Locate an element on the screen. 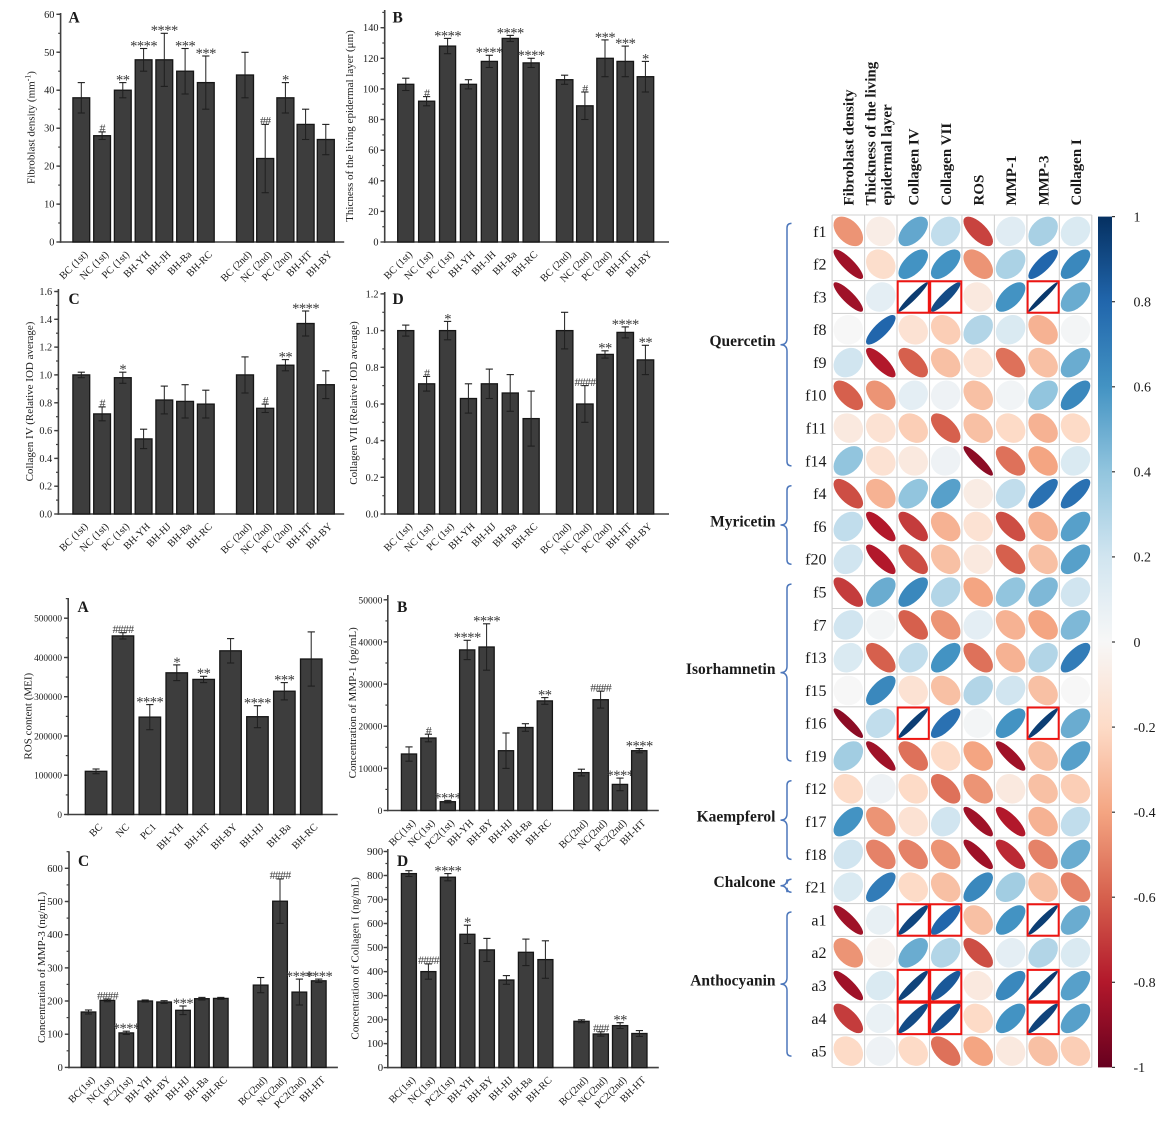 The width and height of the screenshot is (1161, 1126). svg-text:Collagen VII (Relative IOD ave: Collagen VII (Relative IOD average) is located at coordinates (354, 403).